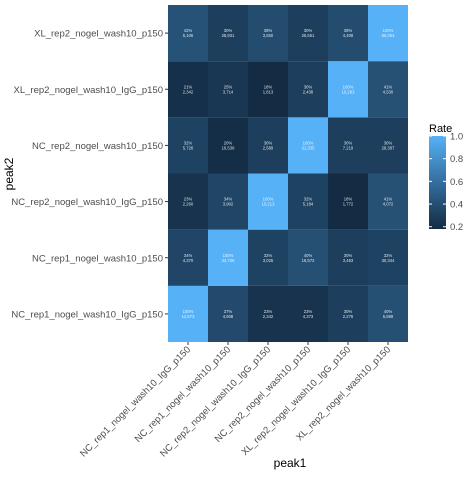 The width and height of the screenshot is (474, 477). I want to click on legend-tick-label: 0.6, so click(456, 182).